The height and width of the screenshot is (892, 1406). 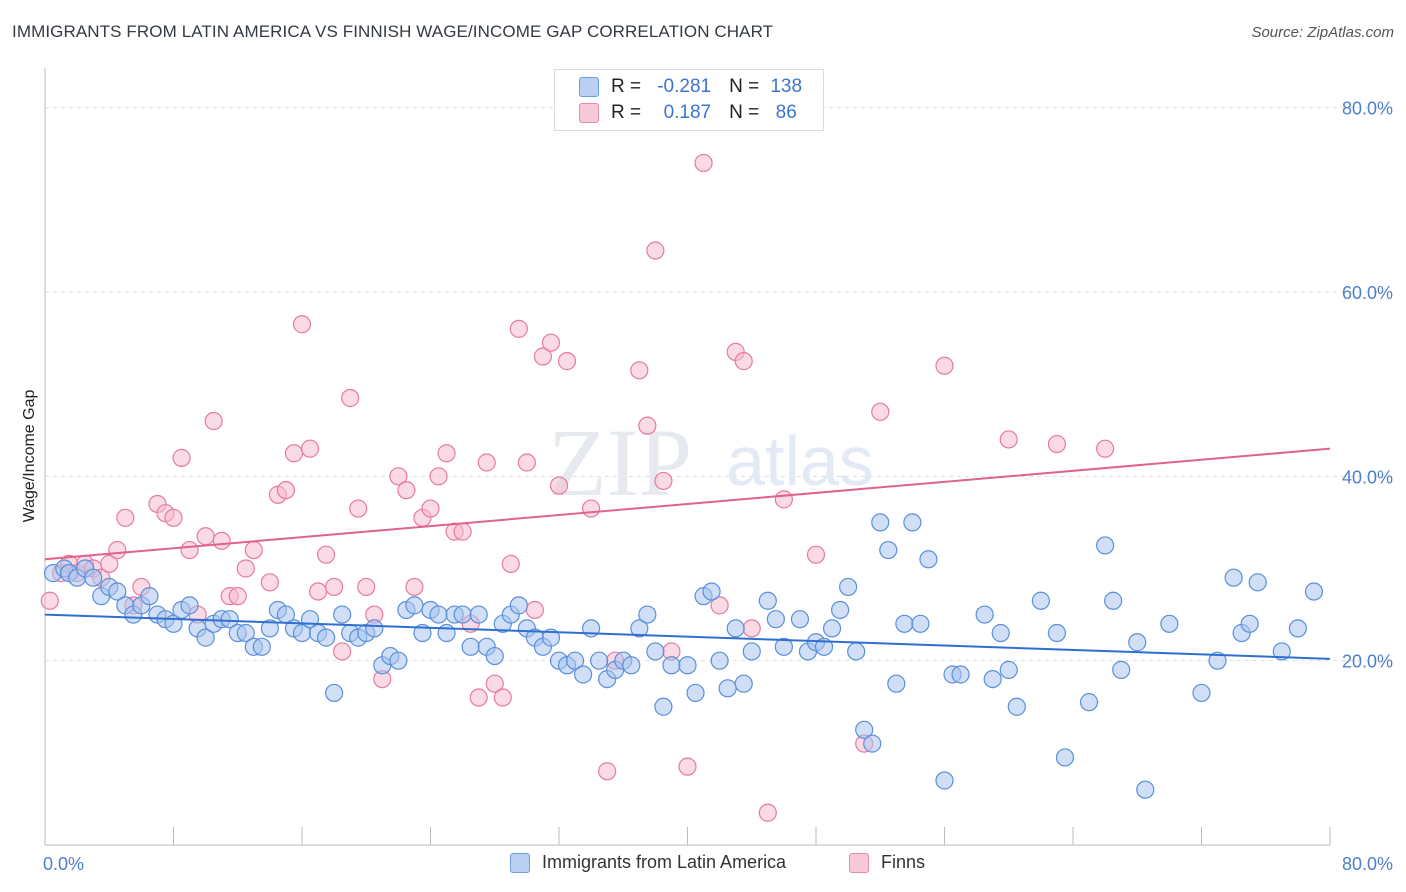 What do you see at coordinates (1367, 477) in the screenshot?
I see `y-tick-label: 40.0%` at bounding box center [1367, 477].